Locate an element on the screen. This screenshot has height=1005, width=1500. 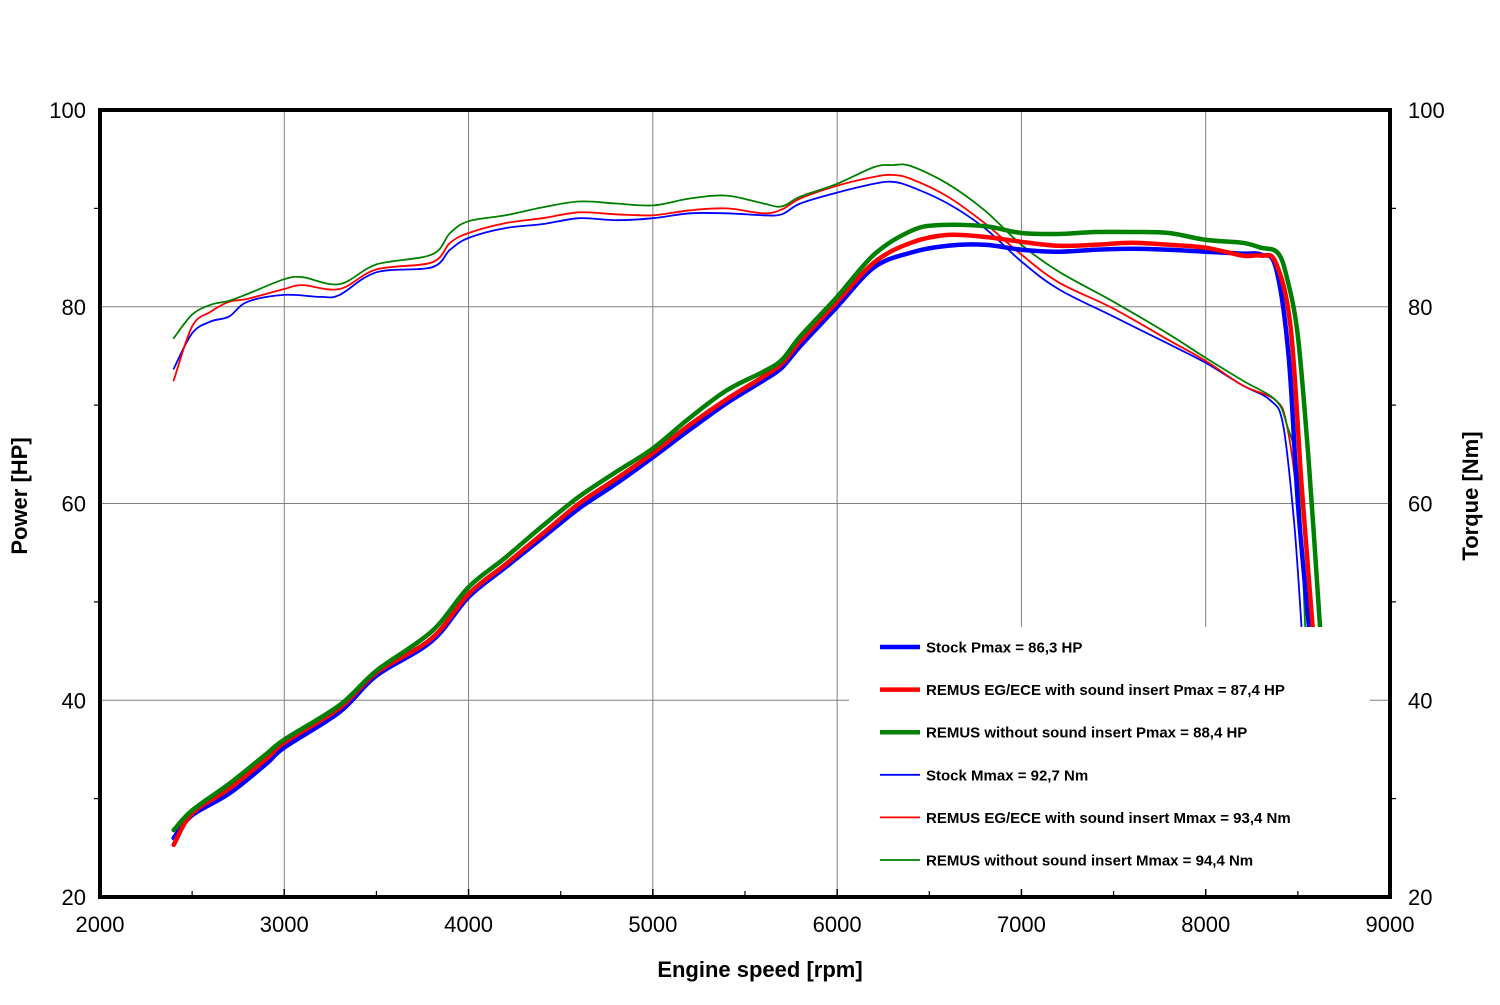
y-tick-label: 60 is located at coordinates (74, 504).